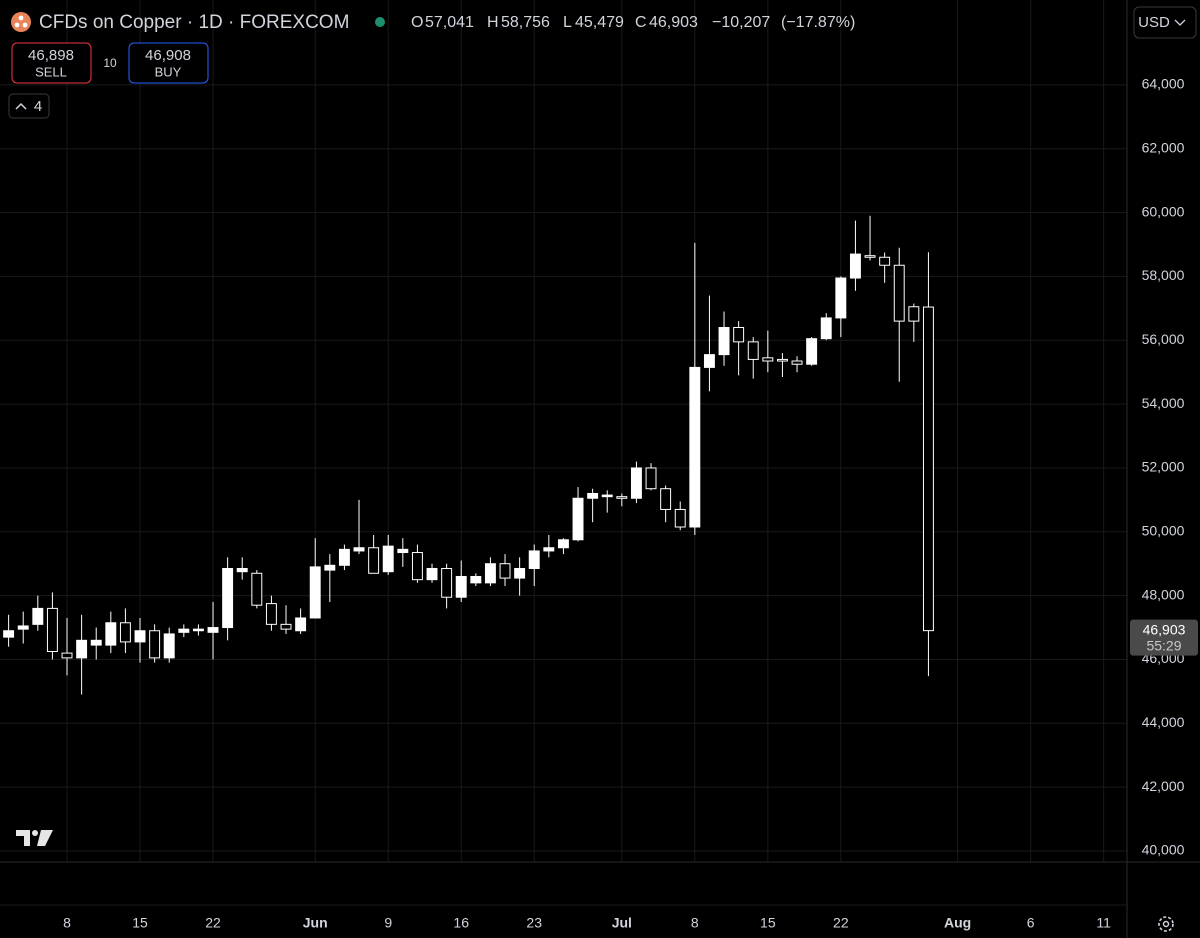  Describe the element at coordinates (380, 22) in the screenshot. I see `market-status` at that location.